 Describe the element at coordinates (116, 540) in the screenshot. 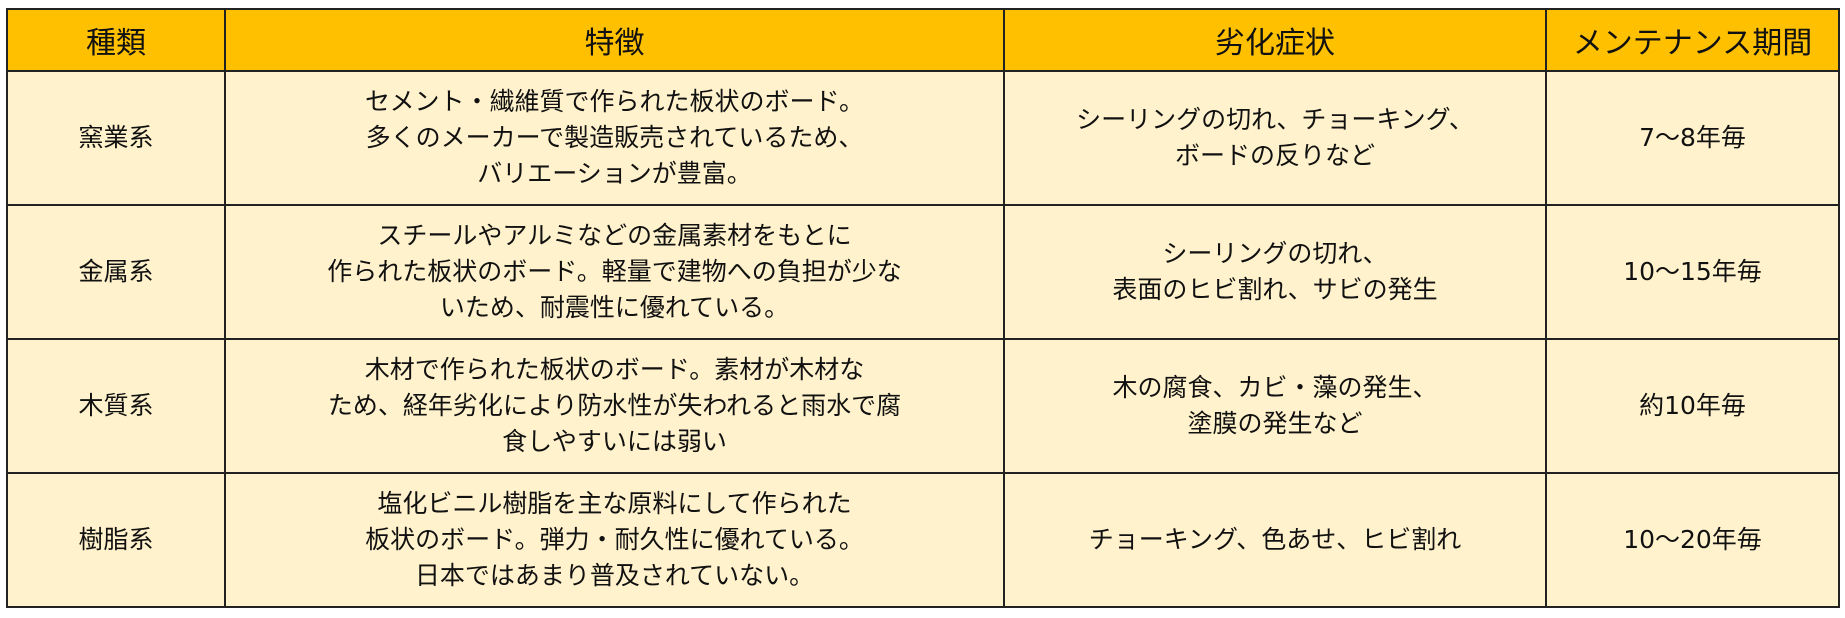

I see `cell-type: 樹脂系` at that location.